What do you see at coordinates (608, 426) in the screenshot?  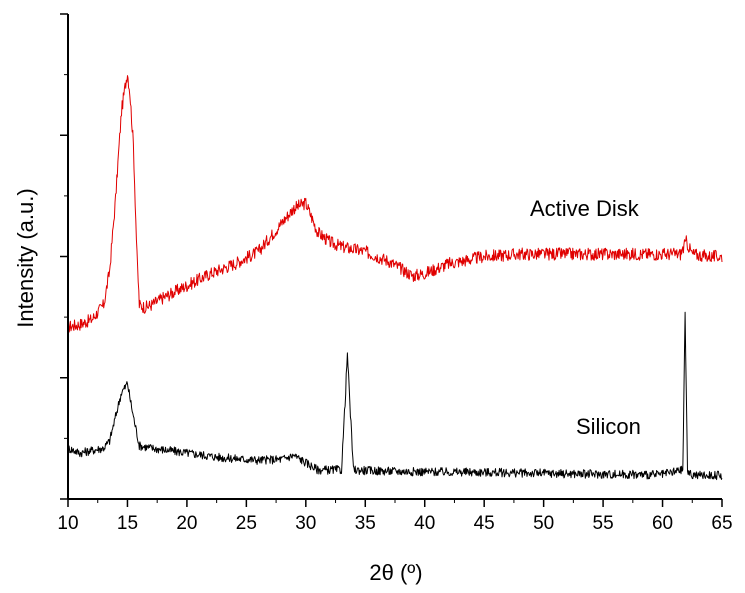 I see `annotation-silicon: Silicon` at bounding box center [608, 426].